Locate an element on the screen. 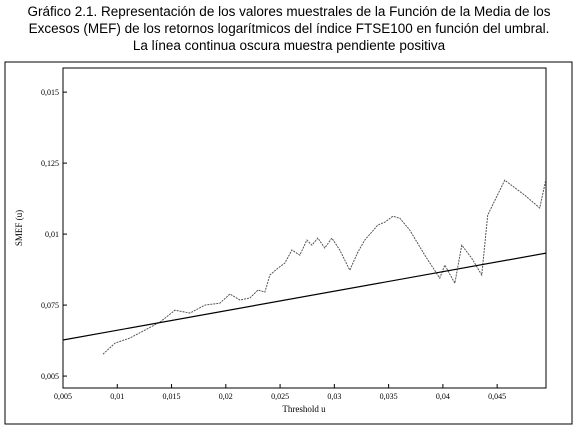 This screenshot has width=578, height=435. x-tick-label: 0,035 is located at coordinates (389, 396).